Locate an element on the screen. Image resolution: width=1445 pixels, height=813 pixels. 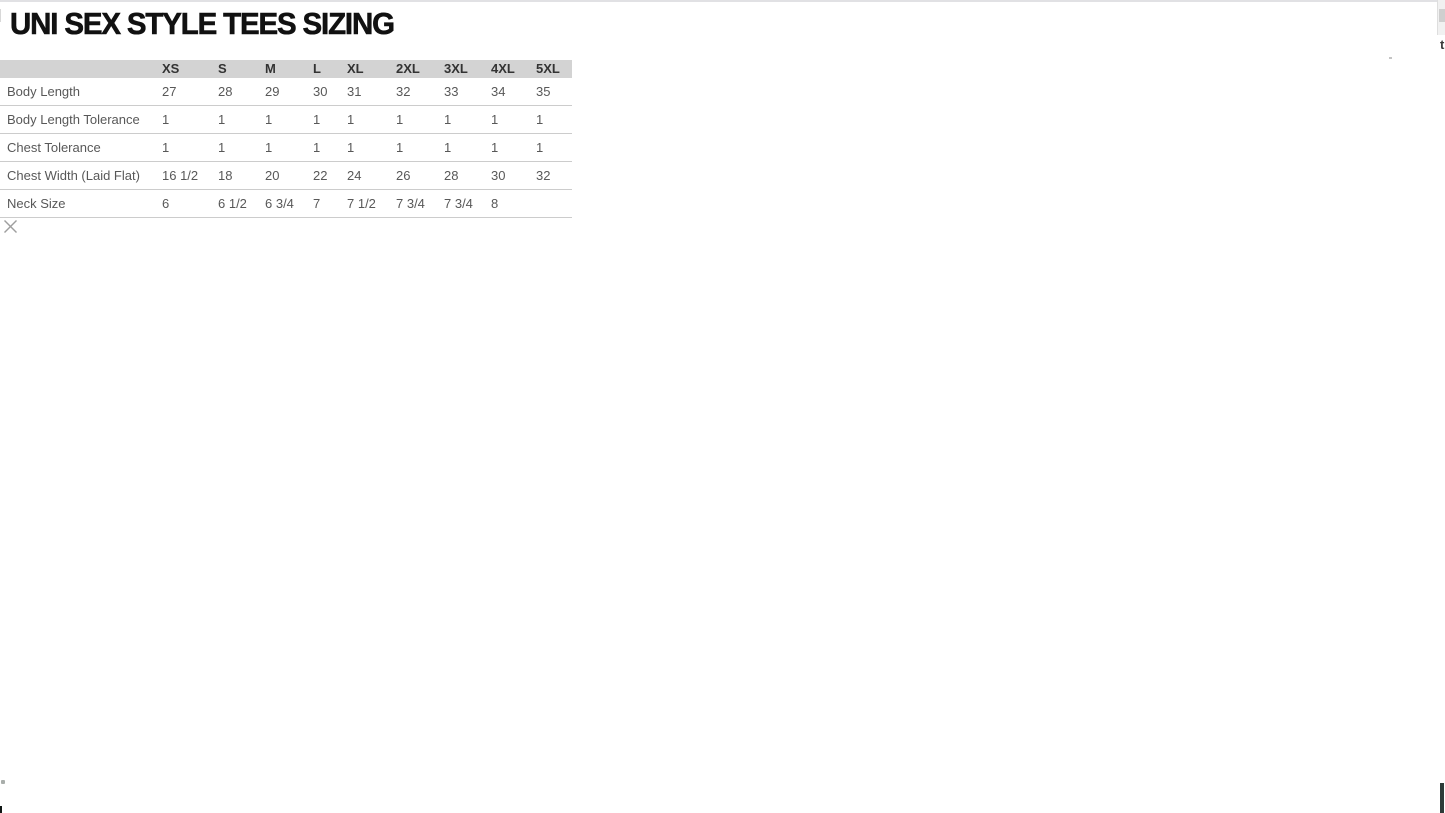
bottom-right-bar-fragment is located at coordinates (1442, 798).